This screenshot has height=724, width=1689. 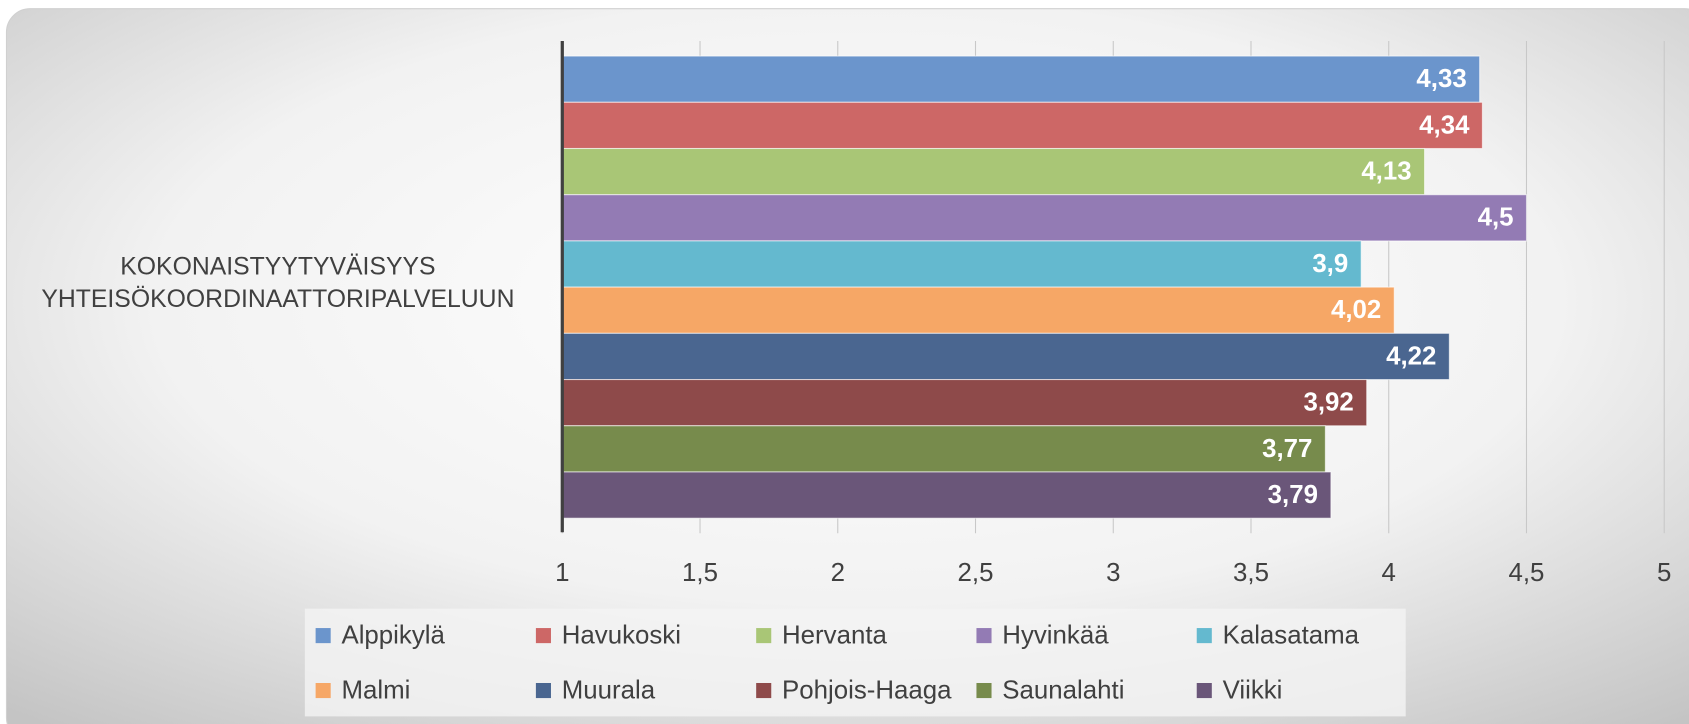 I want to click on legend-box, so click(x=855, y=662).